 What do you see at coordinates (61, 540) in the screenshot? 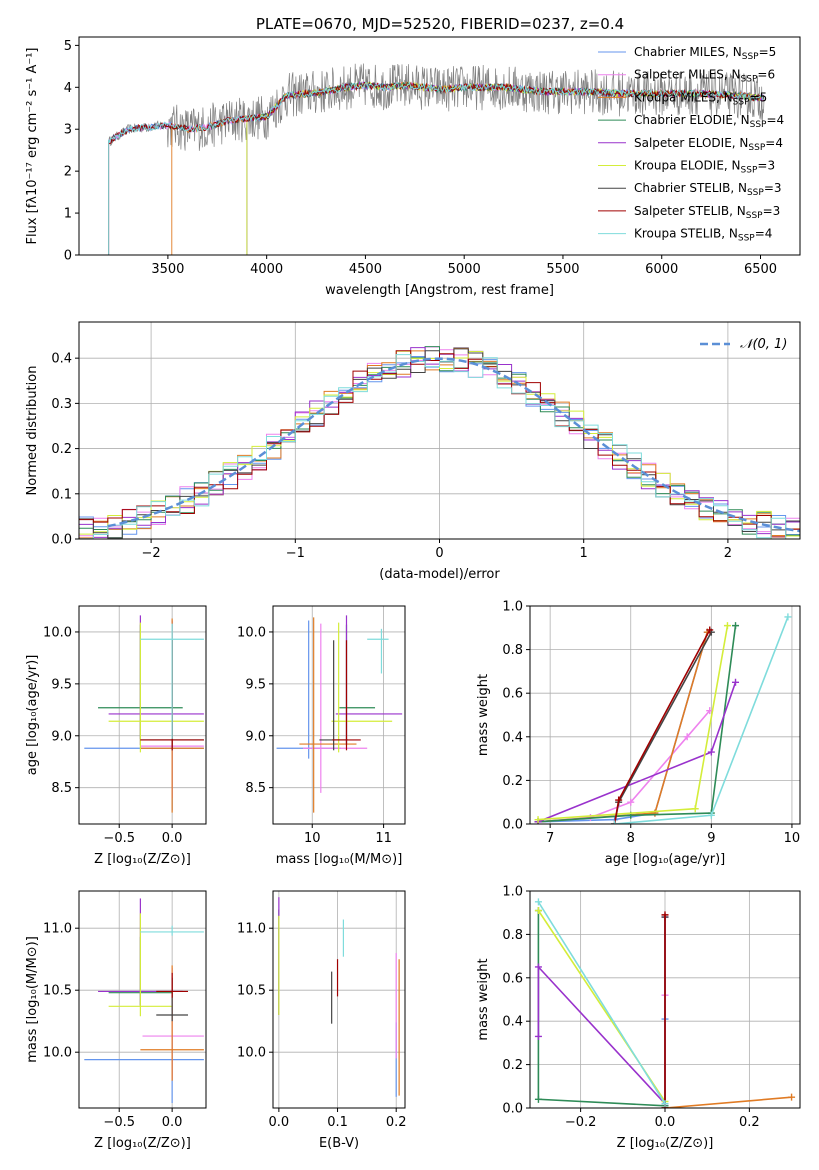
I see `residuals-ytick-label-0: 0.0` at bounding box center [61, 540].